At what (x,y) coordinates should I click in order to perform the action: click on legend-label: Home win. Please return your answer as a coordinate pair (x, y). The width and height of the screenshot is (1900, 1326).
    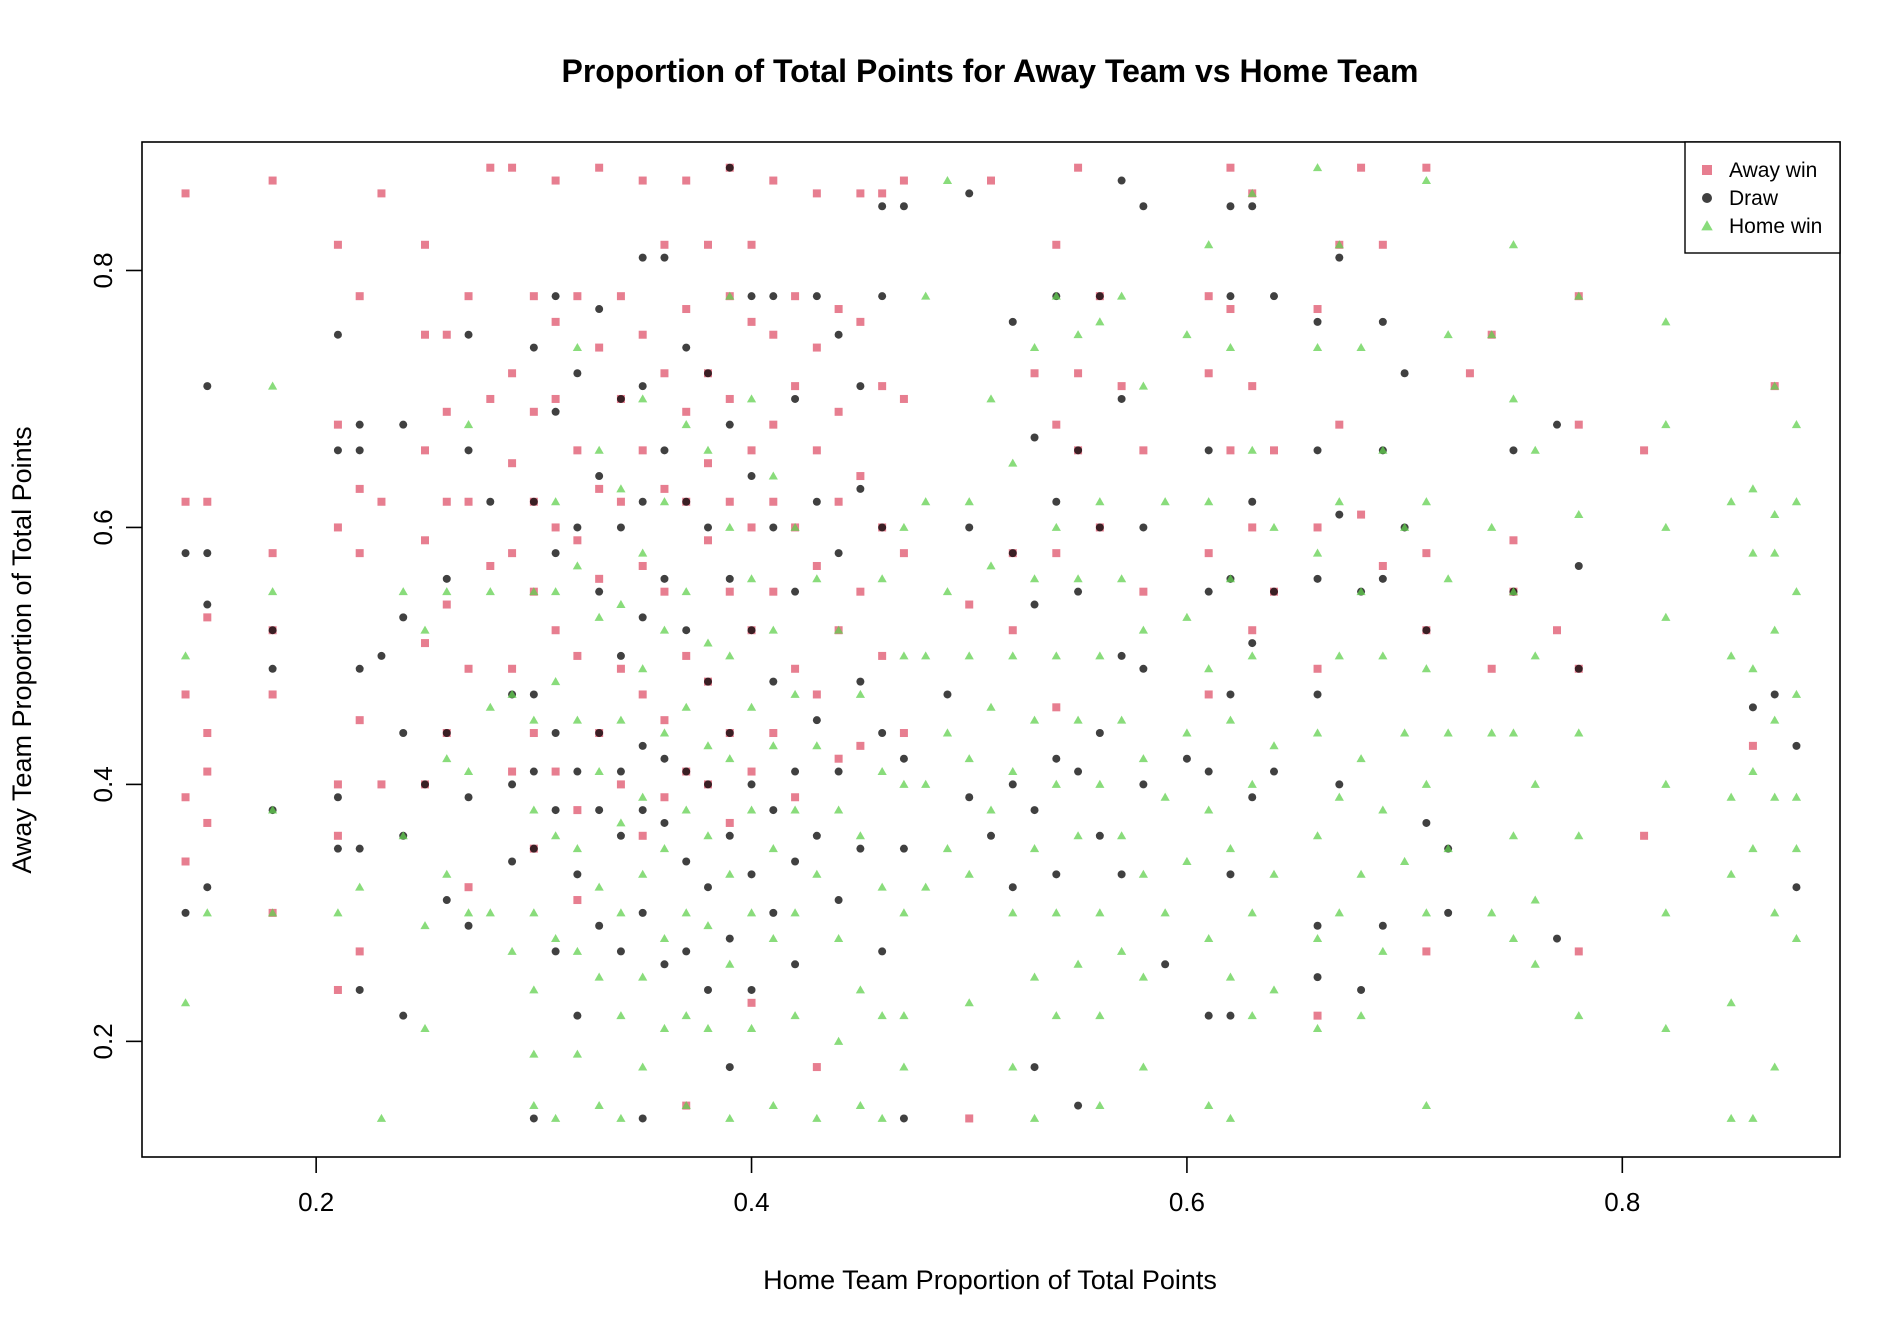
    Looking at the image, I should click on (1775, 226).